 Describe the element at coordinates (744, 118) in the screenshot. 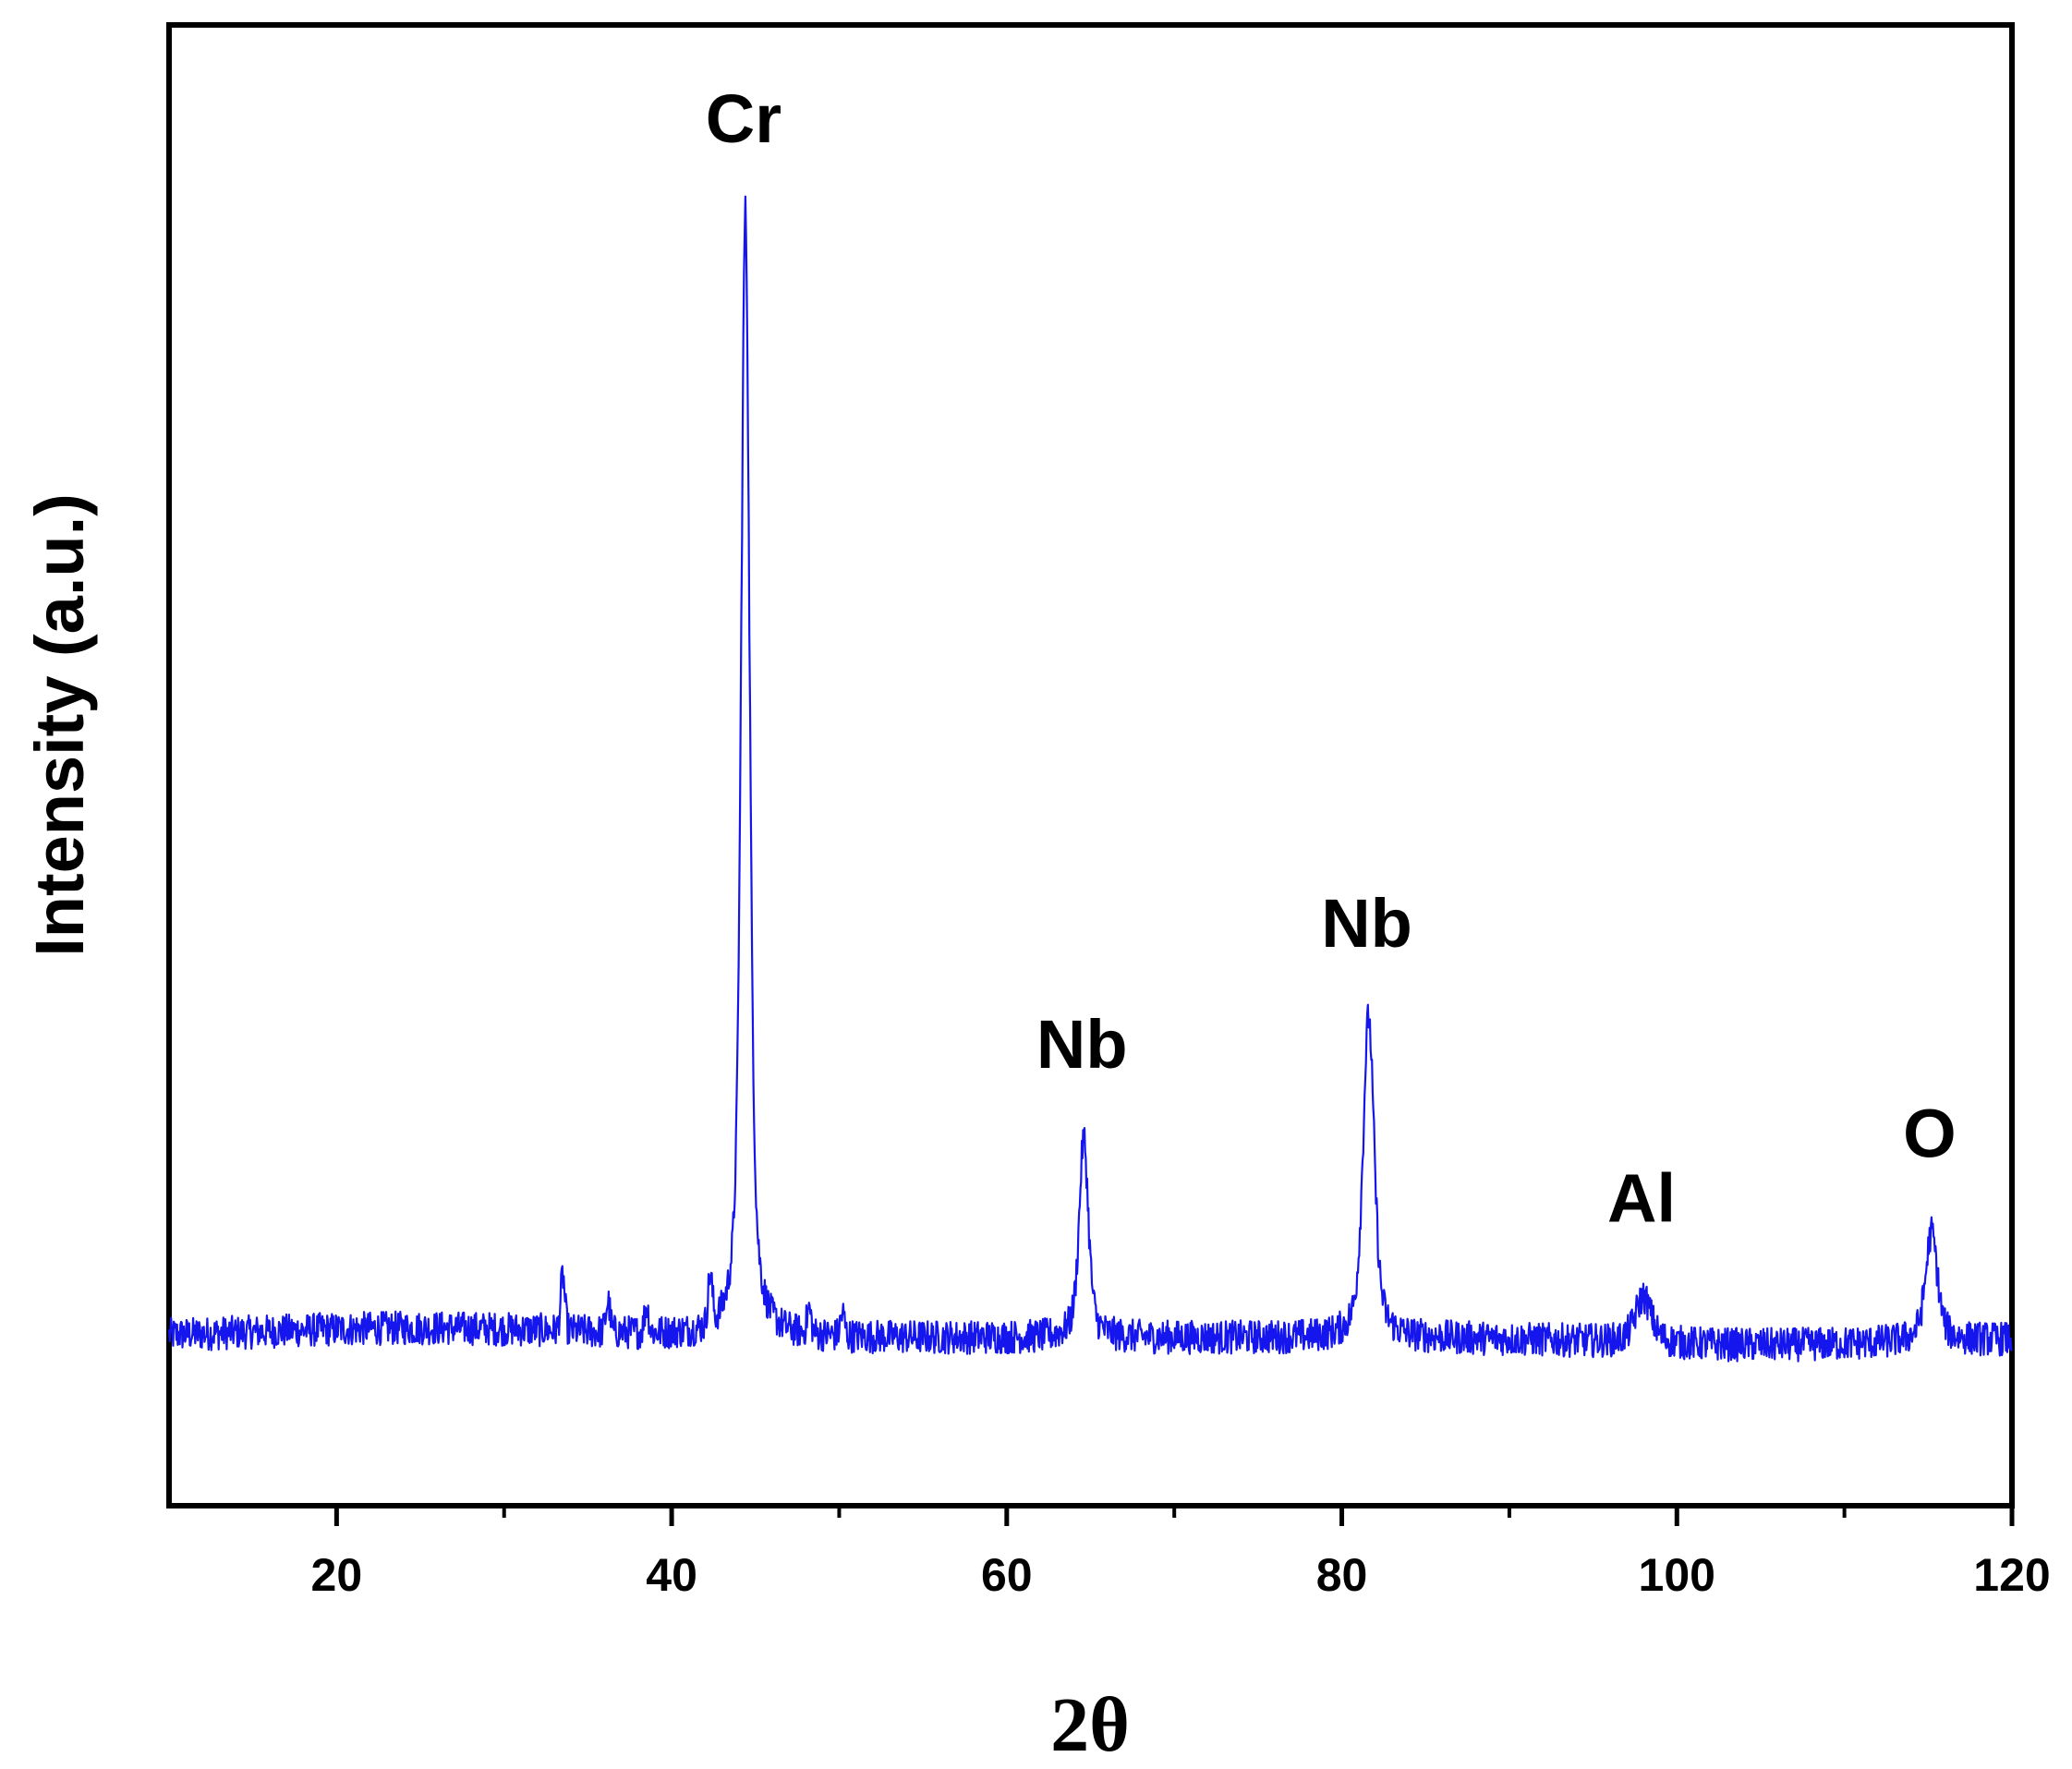

I see `peak-label: Cr` at that location.